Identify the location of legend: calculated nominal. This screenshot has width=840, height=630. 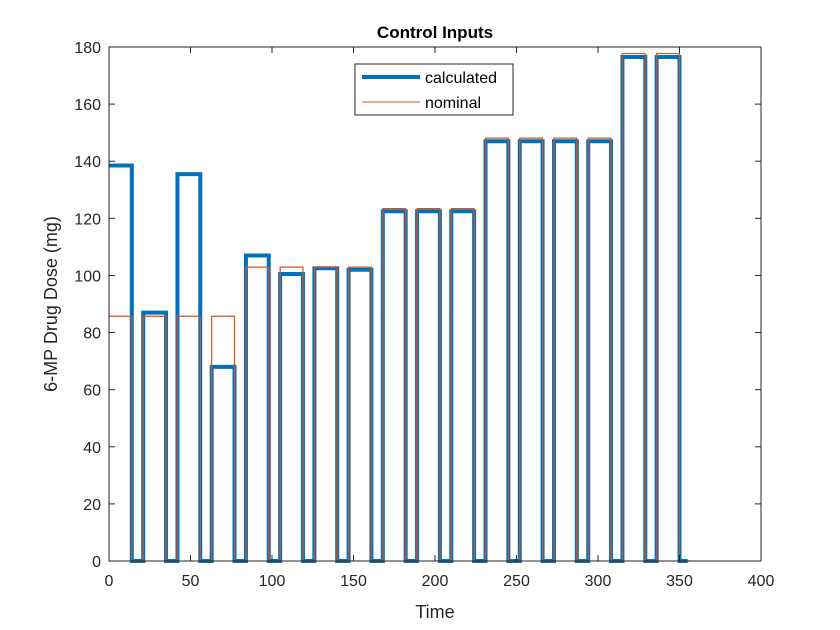
(434, 89).